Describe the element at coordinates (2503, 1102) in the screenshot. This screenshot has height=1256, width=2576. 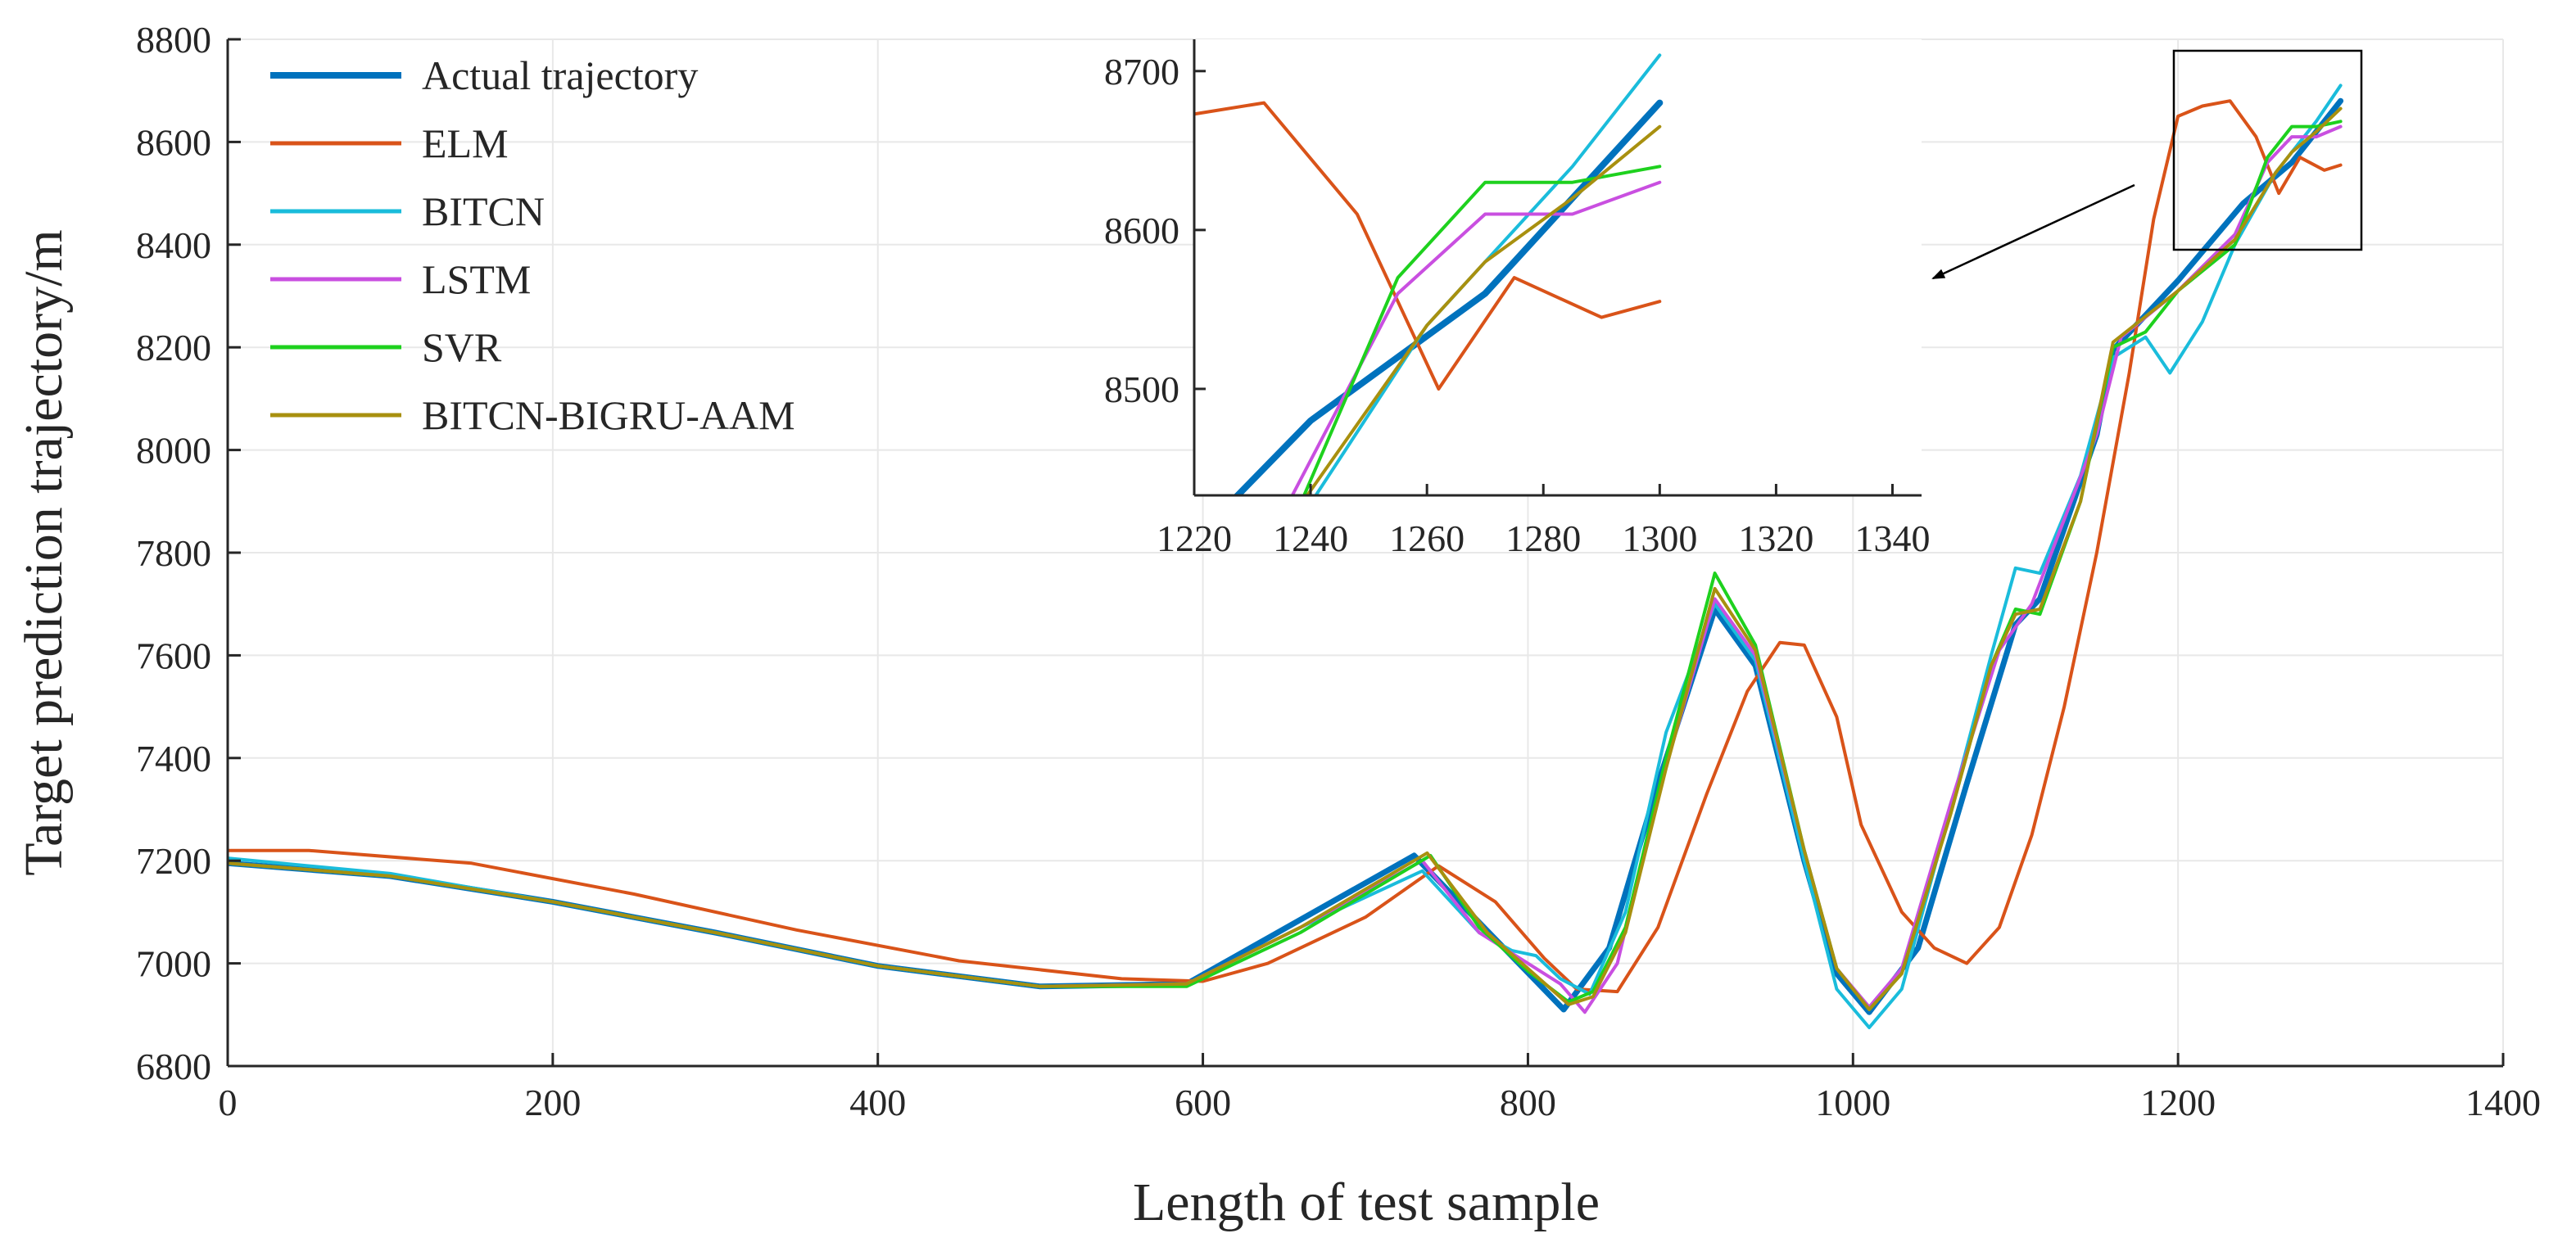
I see `x-tick-label: 1400` at that location.